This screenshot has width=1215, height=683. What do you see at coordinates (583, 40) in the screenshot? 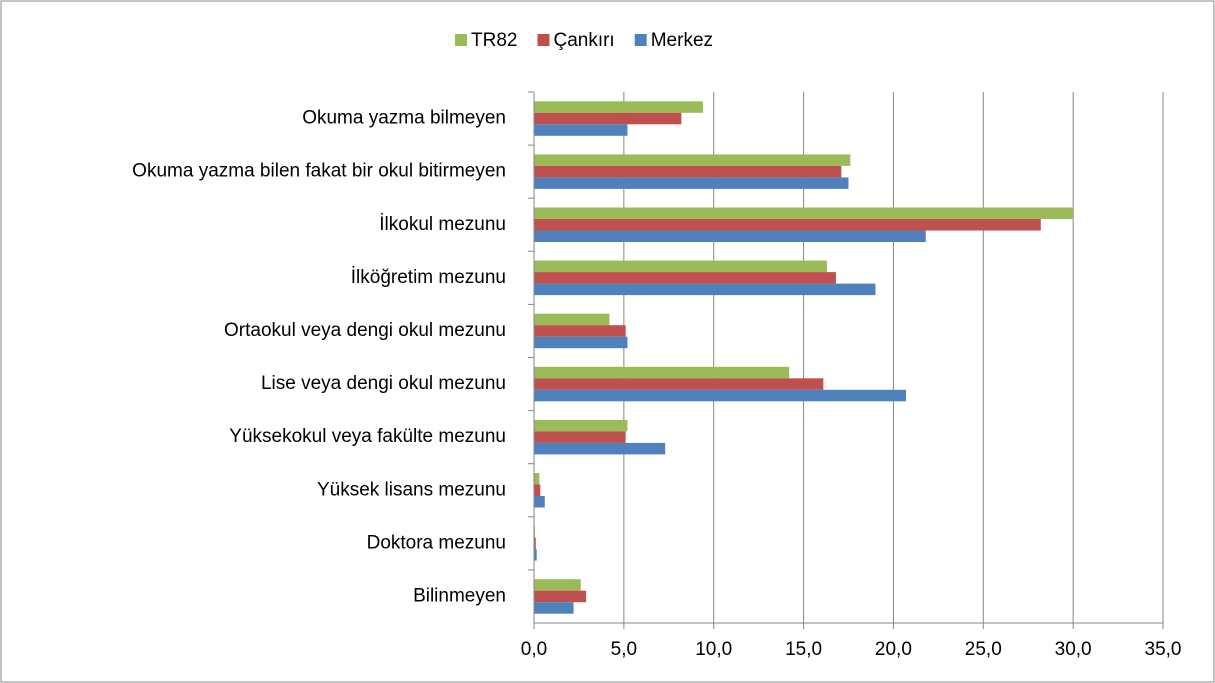
I see `legend-label: Çankırı` at bounding box center [583, 40].